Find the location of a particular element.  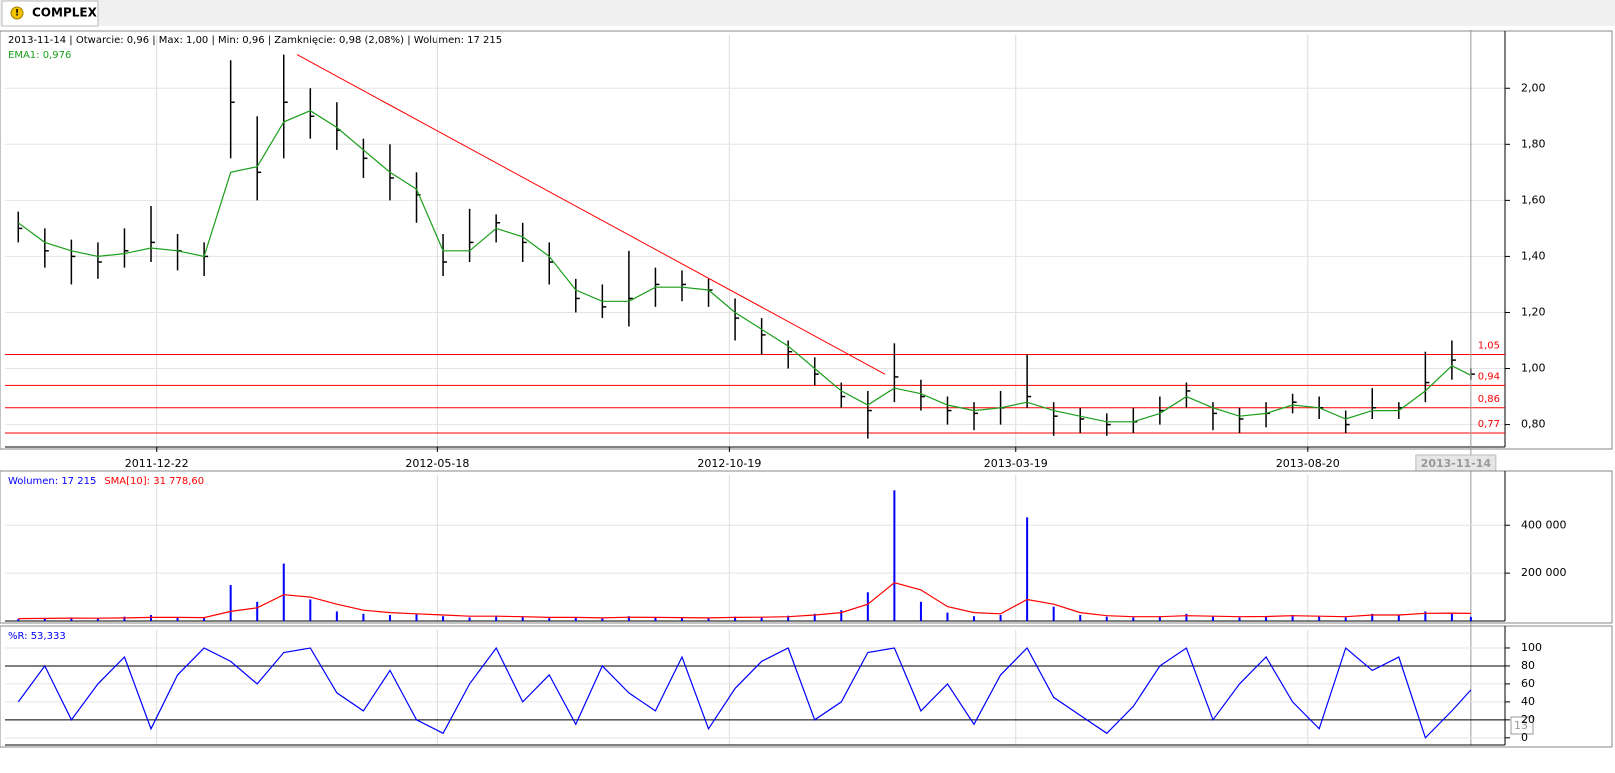

level-label: 1,05 is located at coordinates (1489, 346).